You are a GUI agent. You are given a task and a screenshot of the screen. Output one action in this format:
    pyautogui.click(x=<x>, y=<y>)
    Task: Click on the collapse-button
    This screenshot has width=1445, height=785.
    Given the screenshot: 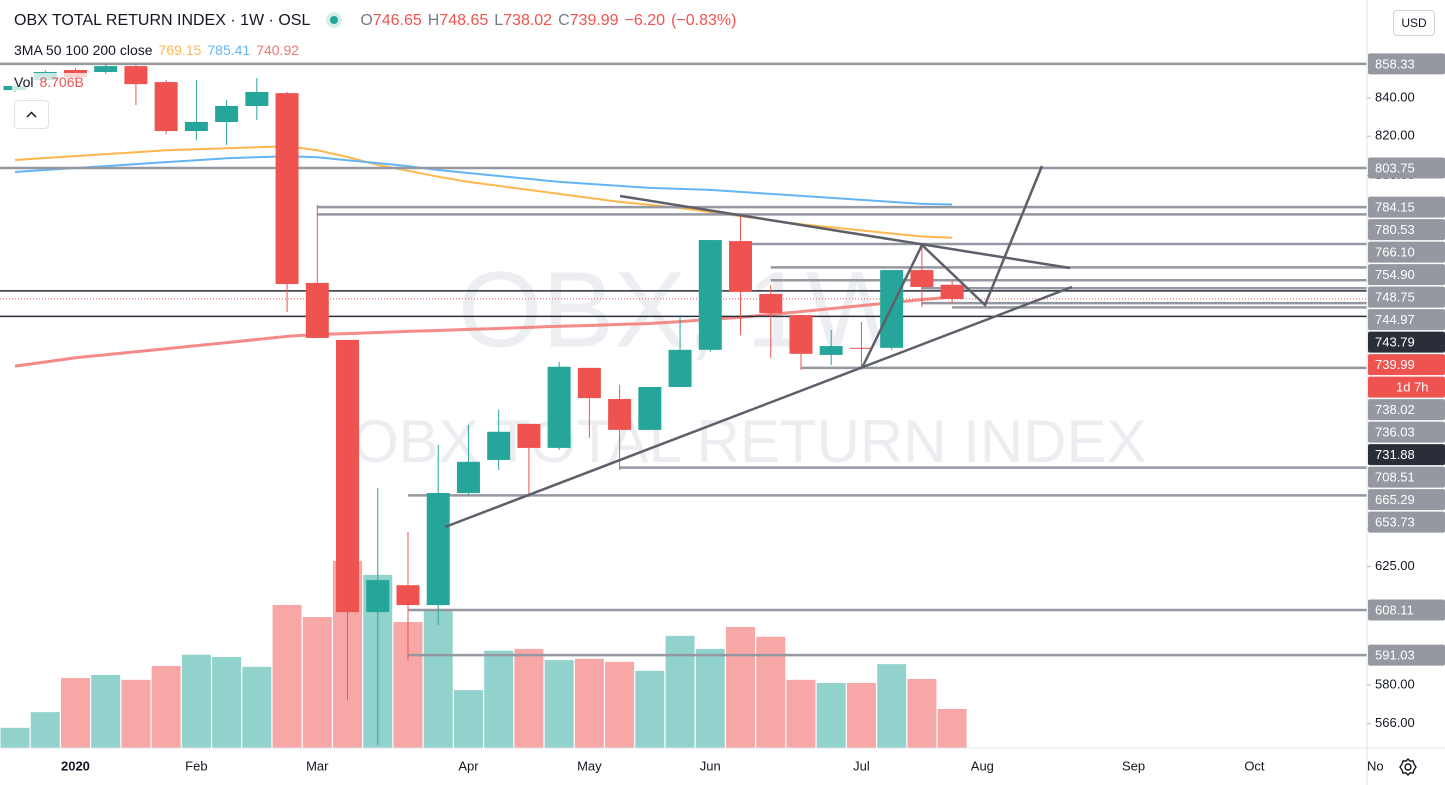 What is the action you would take?
    pyautogui.click(x=31, y=114)
    